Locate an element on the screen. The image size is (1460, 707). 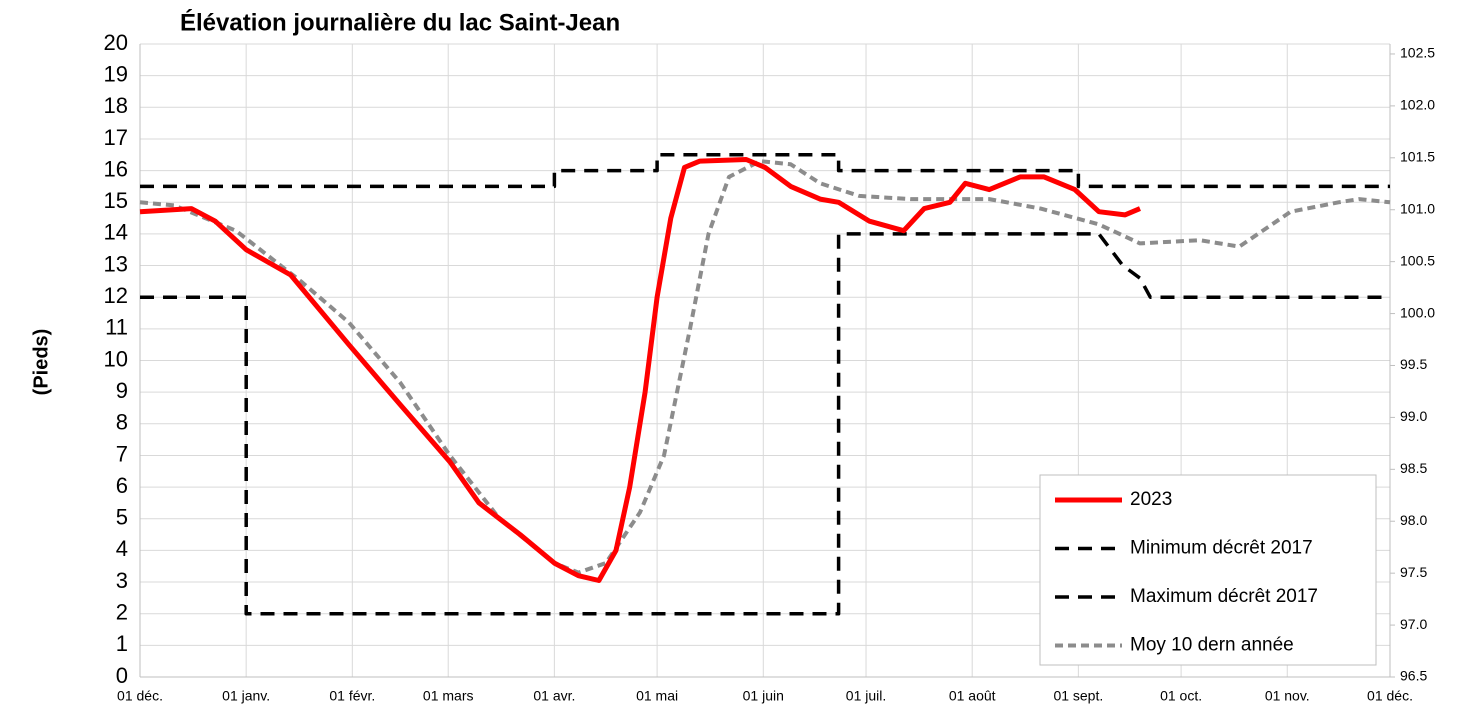
y-tick-label: 5 is located at coordinates (122, 517).